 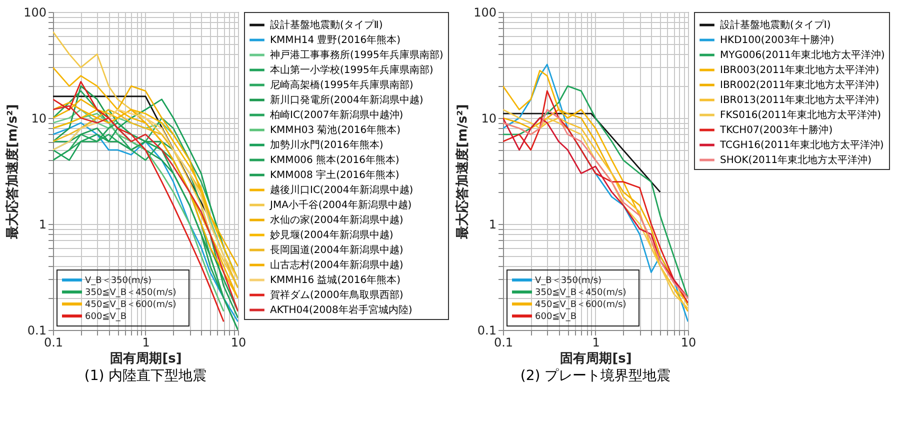 I want to click on legend-label: 設計基盤地震動(タイプⅡ), so click(x=326, y=25).